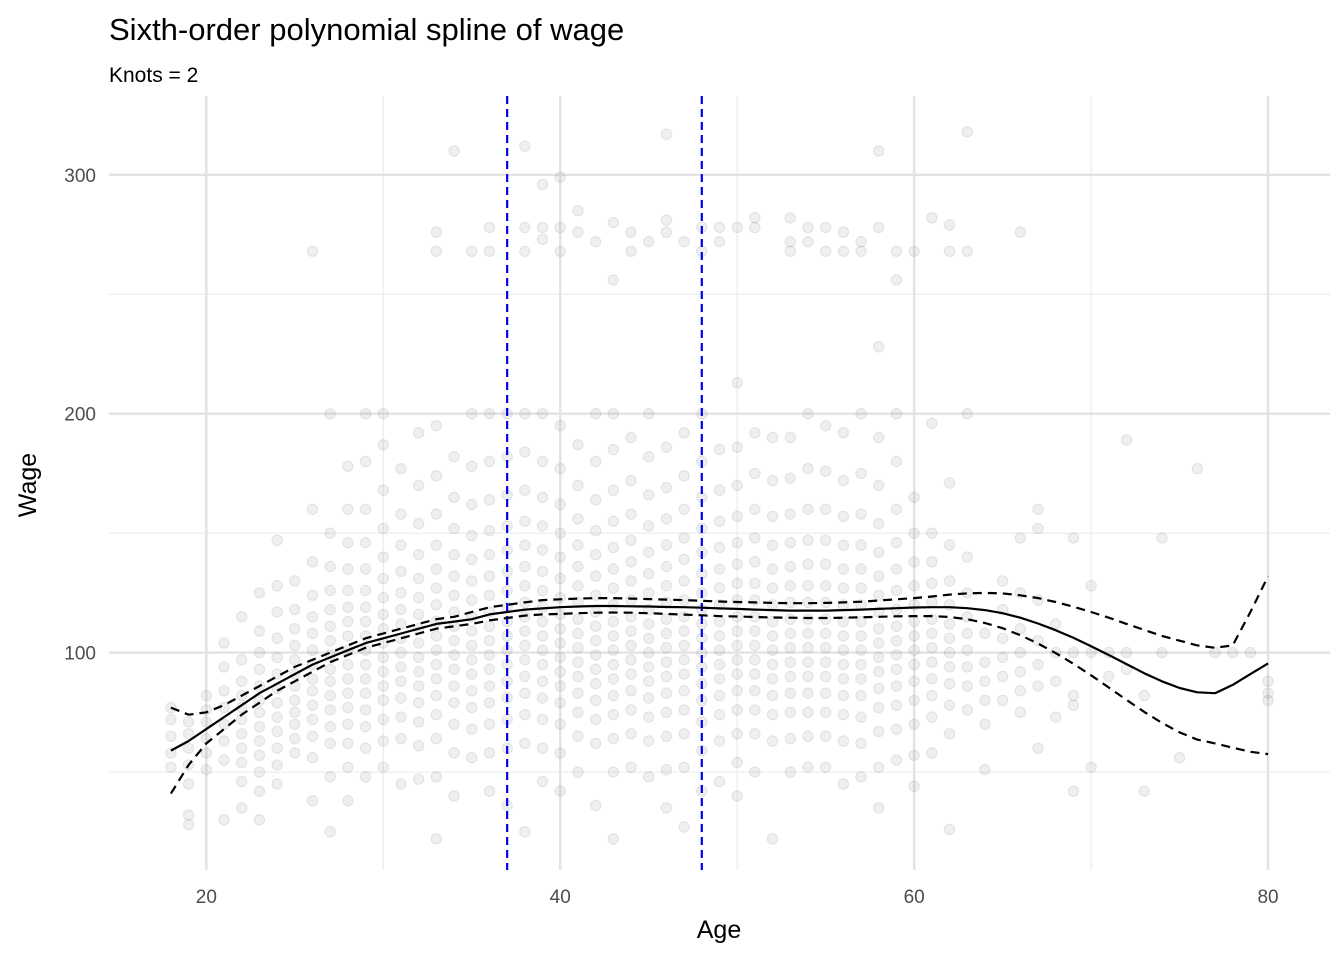 This screenshot has height=960, width=1344. Describe the element at coordinates (719, 678) in the screenshot. I see `spline-fit-line` at that location.